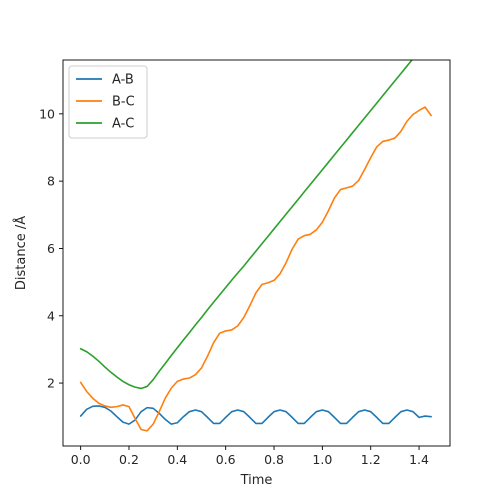 This screenshot has height=500, width=500. Describe the element at coordinates (274, 459) in the screenshot. I see `x-tick-label: 0.8` at that location.